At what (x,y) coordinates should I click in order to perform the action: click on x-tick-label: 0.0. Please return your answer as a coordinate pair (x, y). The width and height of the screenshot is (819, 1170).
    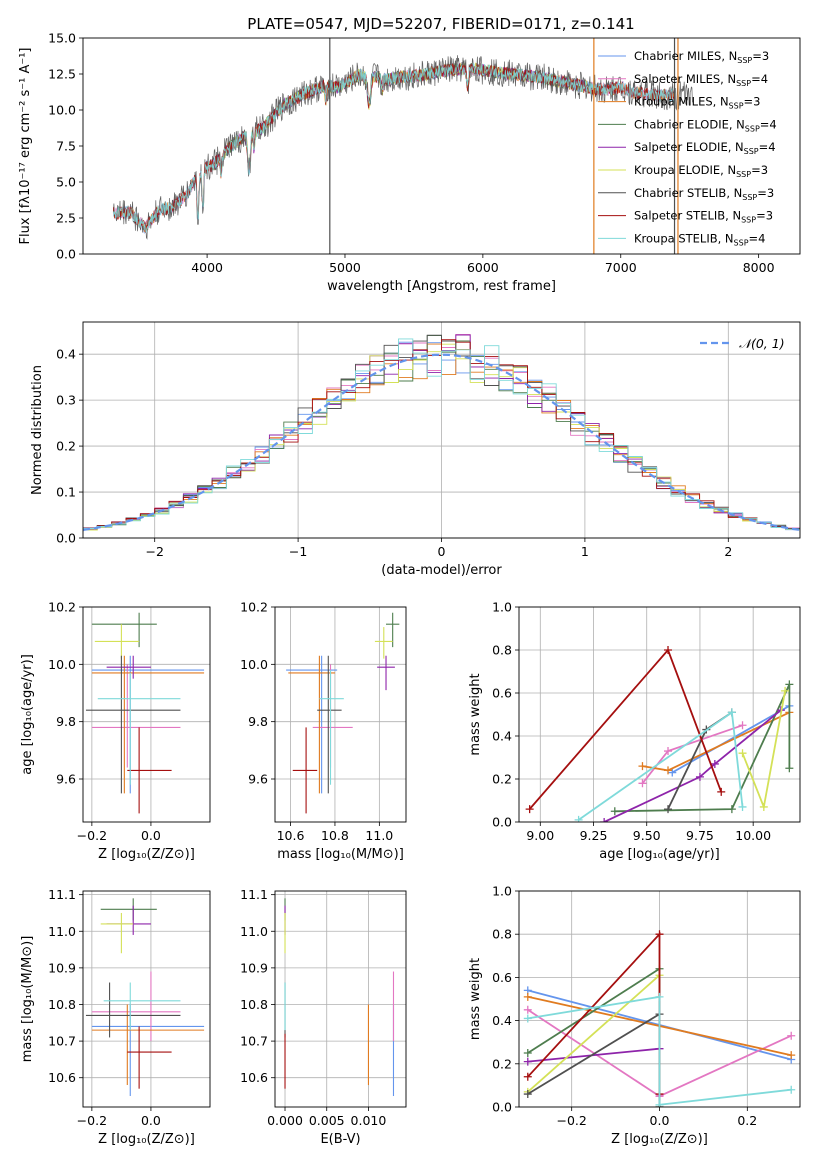
    Looking at the image, I should click on (151, 835).